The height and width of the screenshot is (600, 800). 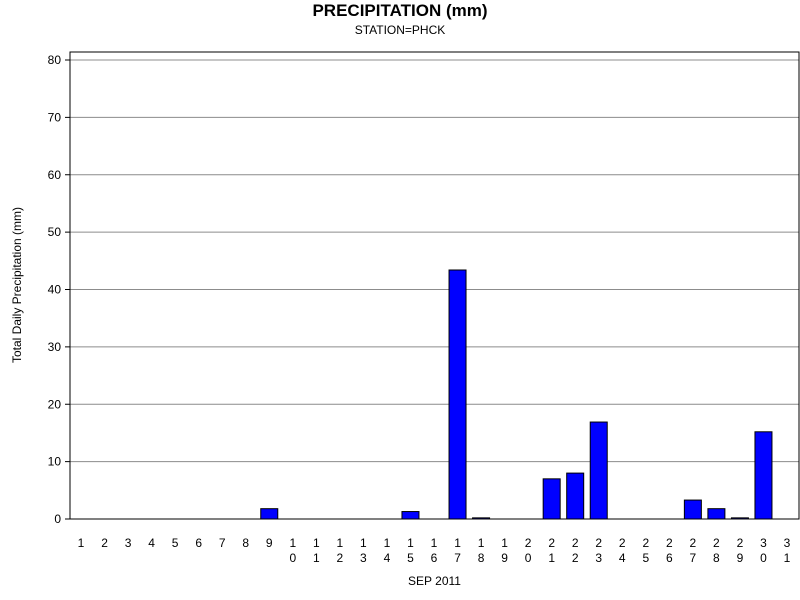 I want to click on y-tick-label: 80, so click(x=55, y=60).